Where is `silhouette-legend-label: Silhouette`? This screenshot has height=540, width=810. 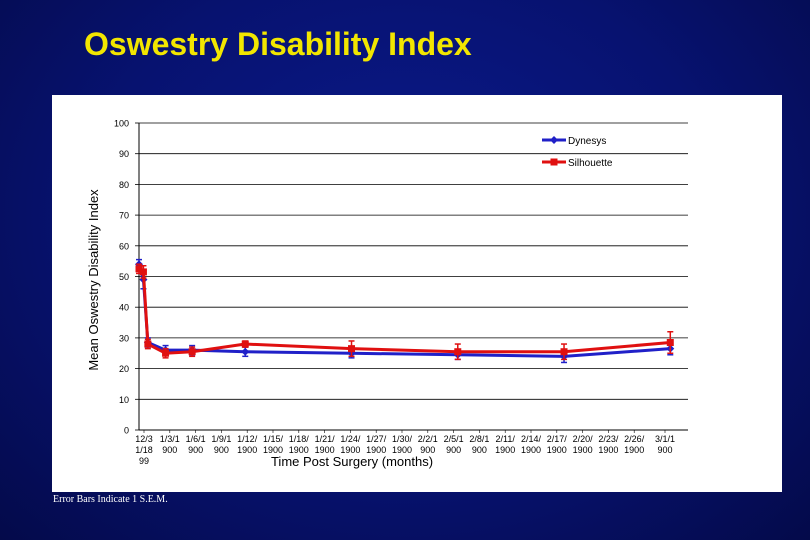
silhouette-legend-label: Silhouette is located at coordinates (590, 163).